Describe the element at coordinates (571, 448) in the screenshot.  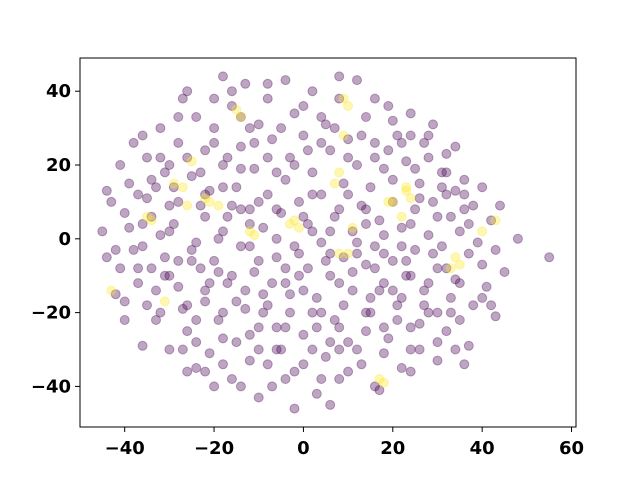
I see `x-tick-label: 60` at that location.